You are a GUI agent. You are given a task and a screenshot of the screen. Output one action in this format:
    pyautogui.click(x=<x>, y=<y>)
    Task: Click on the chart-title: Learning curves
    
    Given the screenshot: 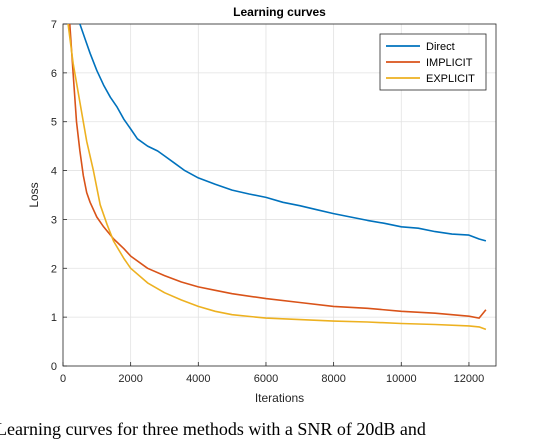 What is the action you would take?
    pyautogui.click(x=279, y=12)
    